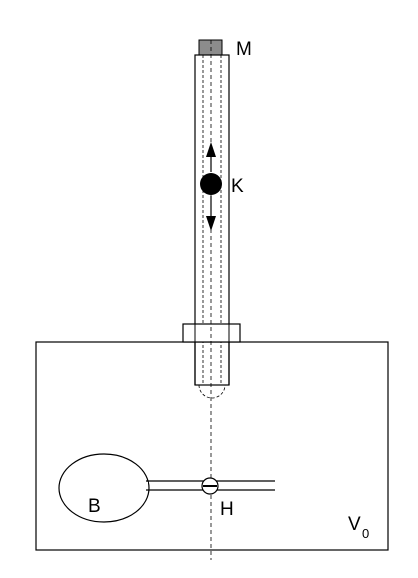 Image resolution: width=418 pixels, height=578 pixels. Describe the element at coordinates (211, 149) in the screenshot. I see `arrow-up-head` at that location.